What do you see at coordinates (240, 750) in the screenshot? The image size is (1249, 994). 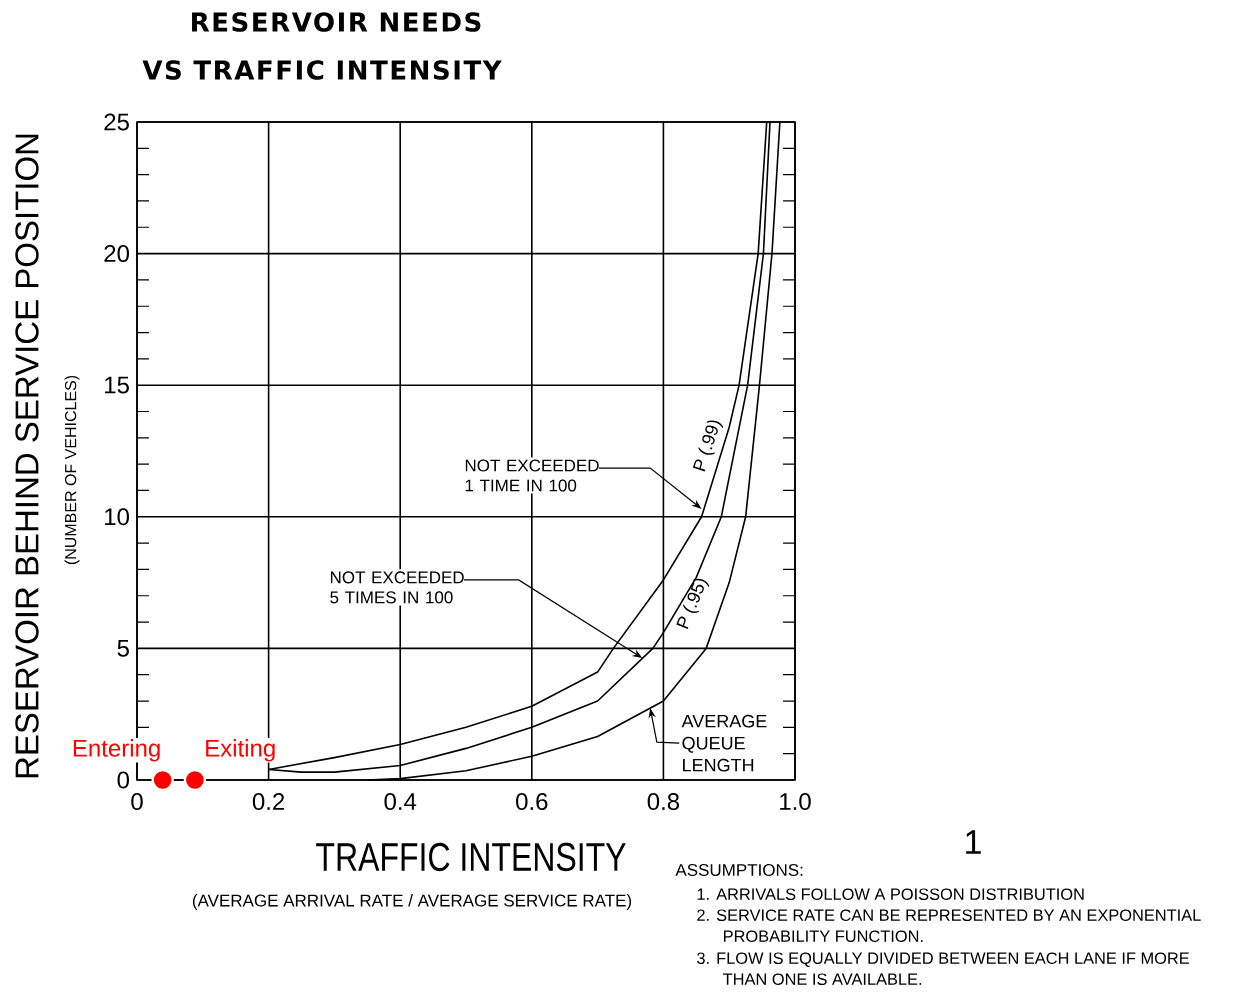 I see `annotation: Exiting` at bounding box center [240, 750].